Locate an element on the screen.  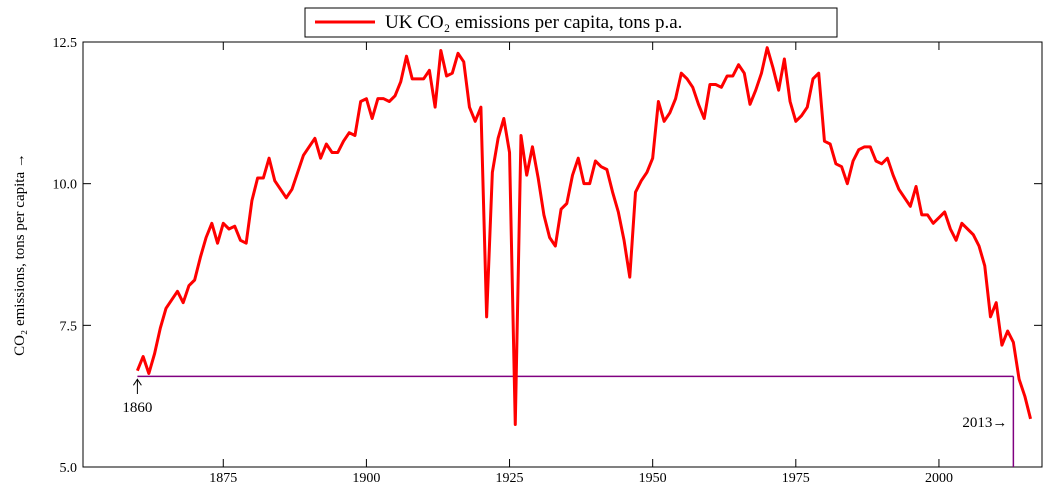
y-tick-label: 5.0 is located at coordinates (69, 468).